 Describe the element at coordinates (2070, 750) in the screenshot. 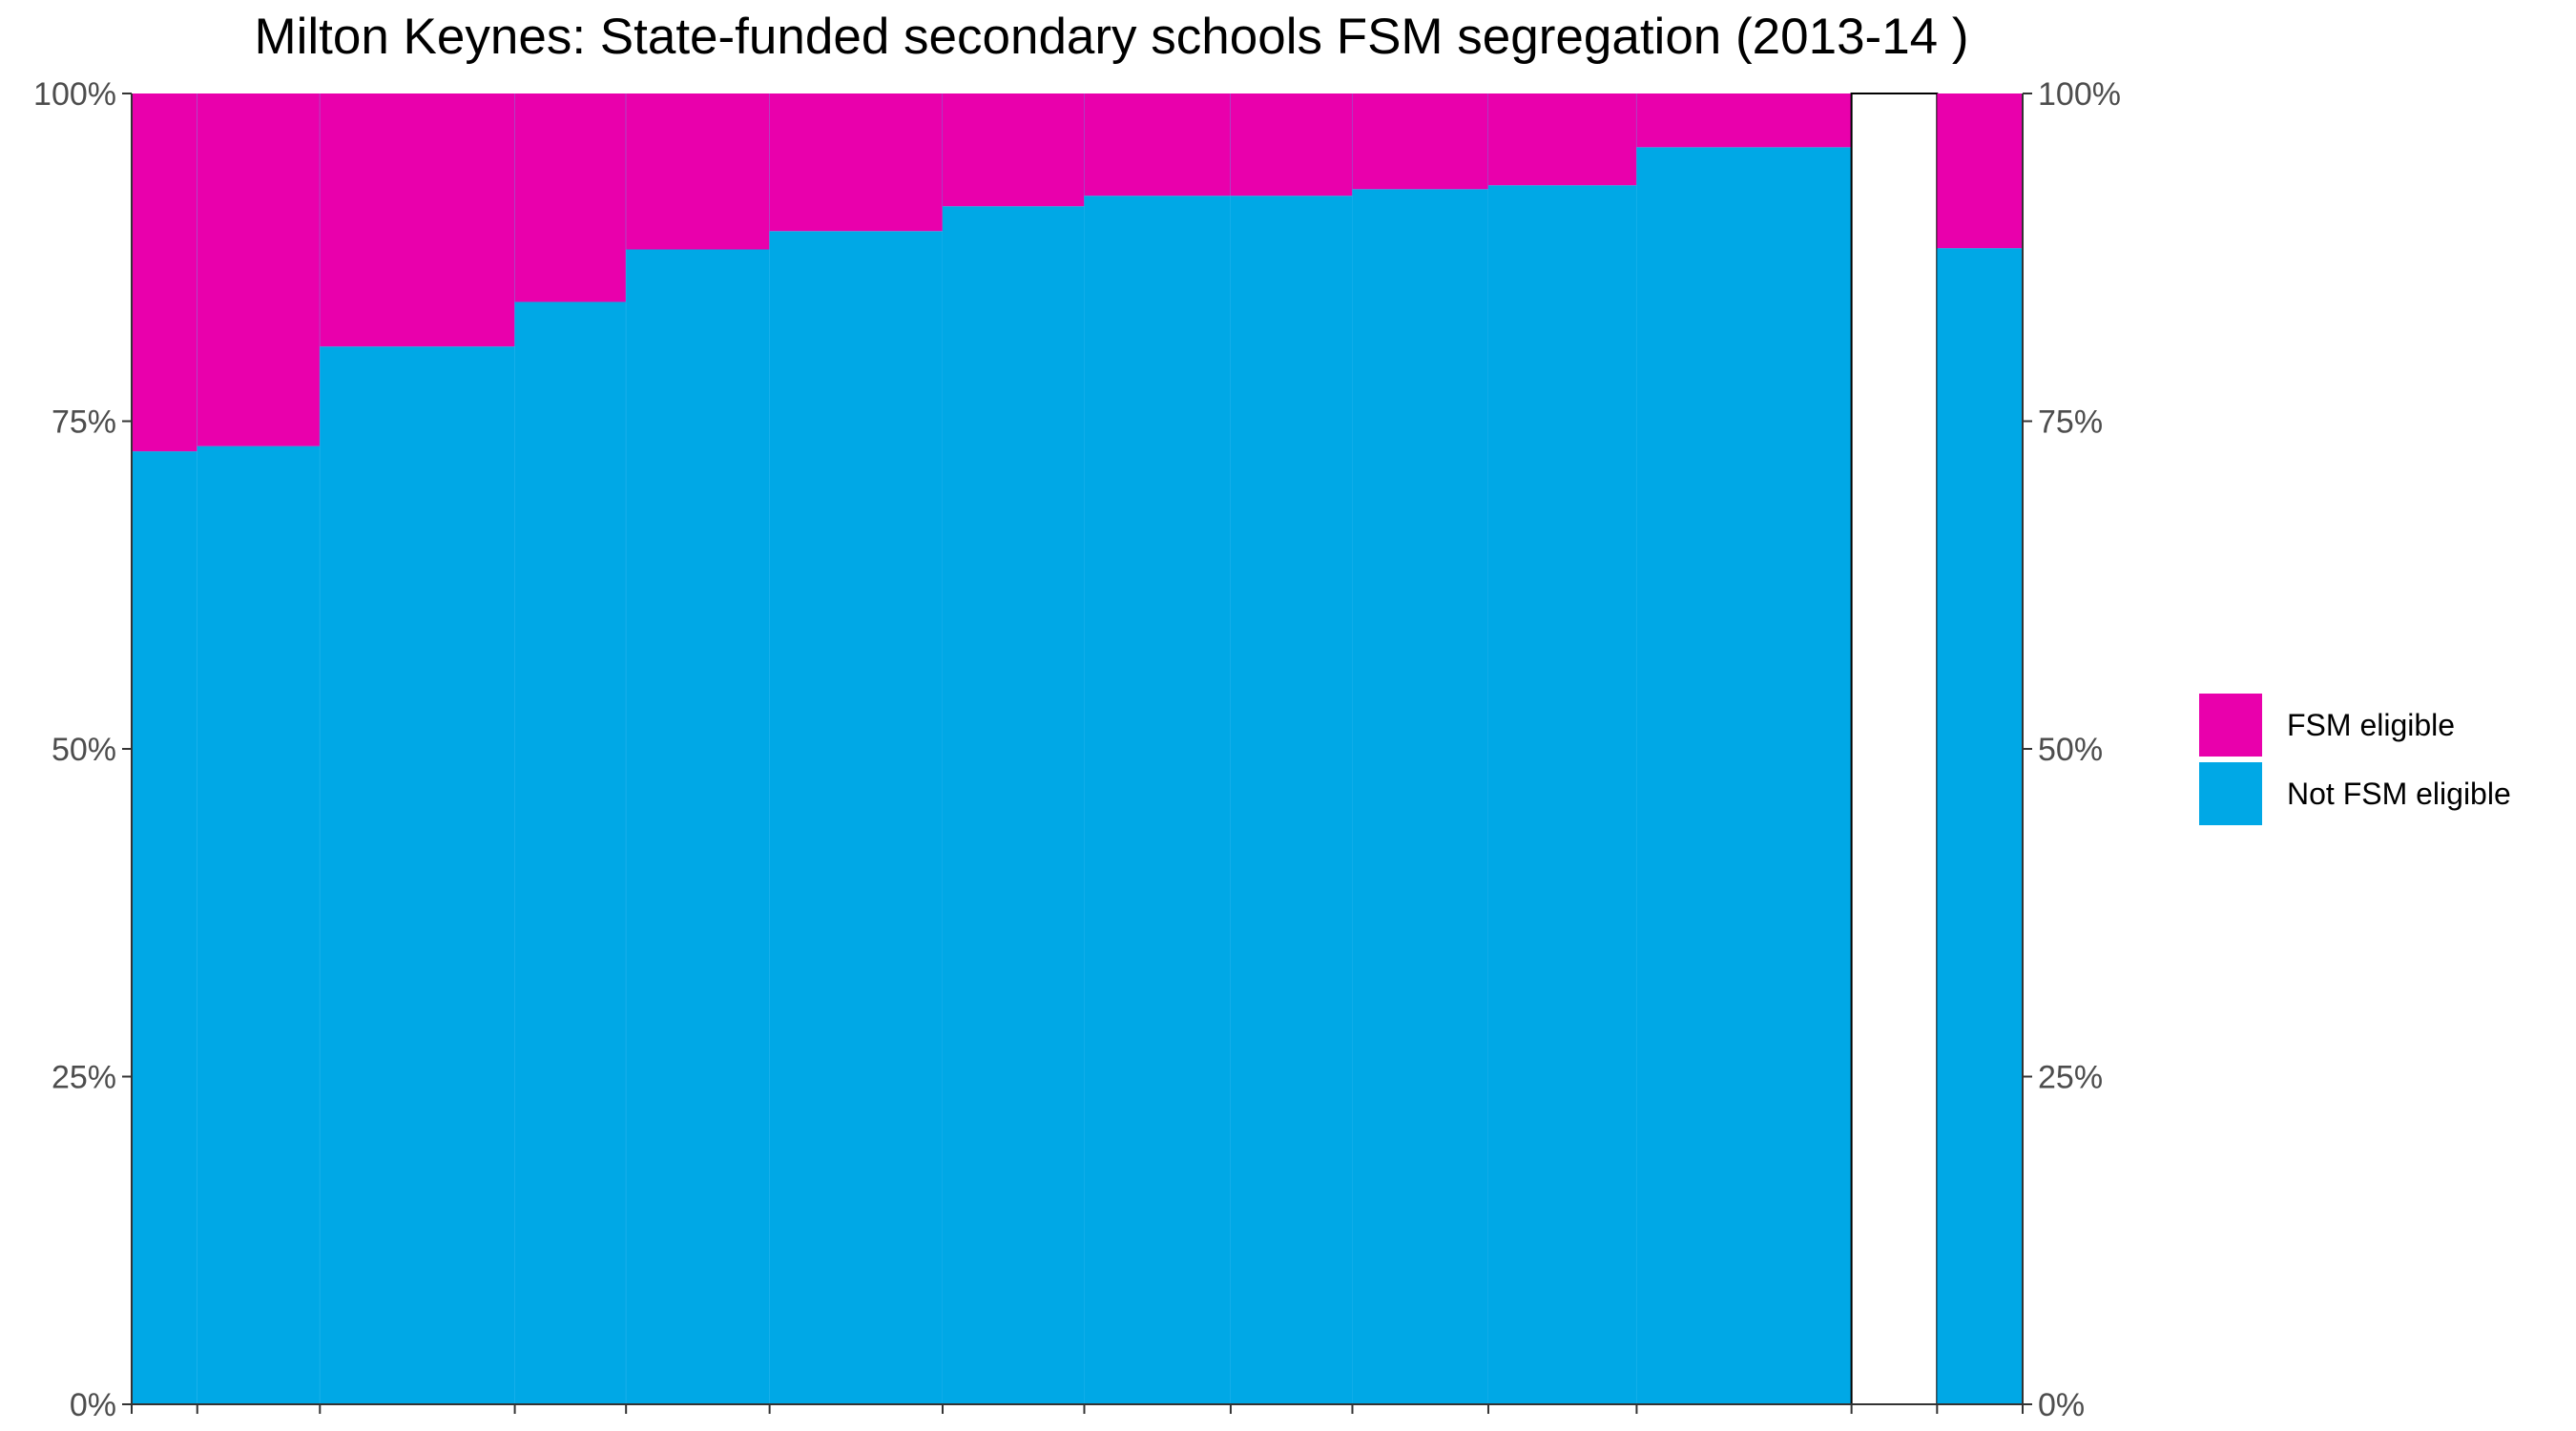

I see `y-tick-label-right: 50%` at that location.